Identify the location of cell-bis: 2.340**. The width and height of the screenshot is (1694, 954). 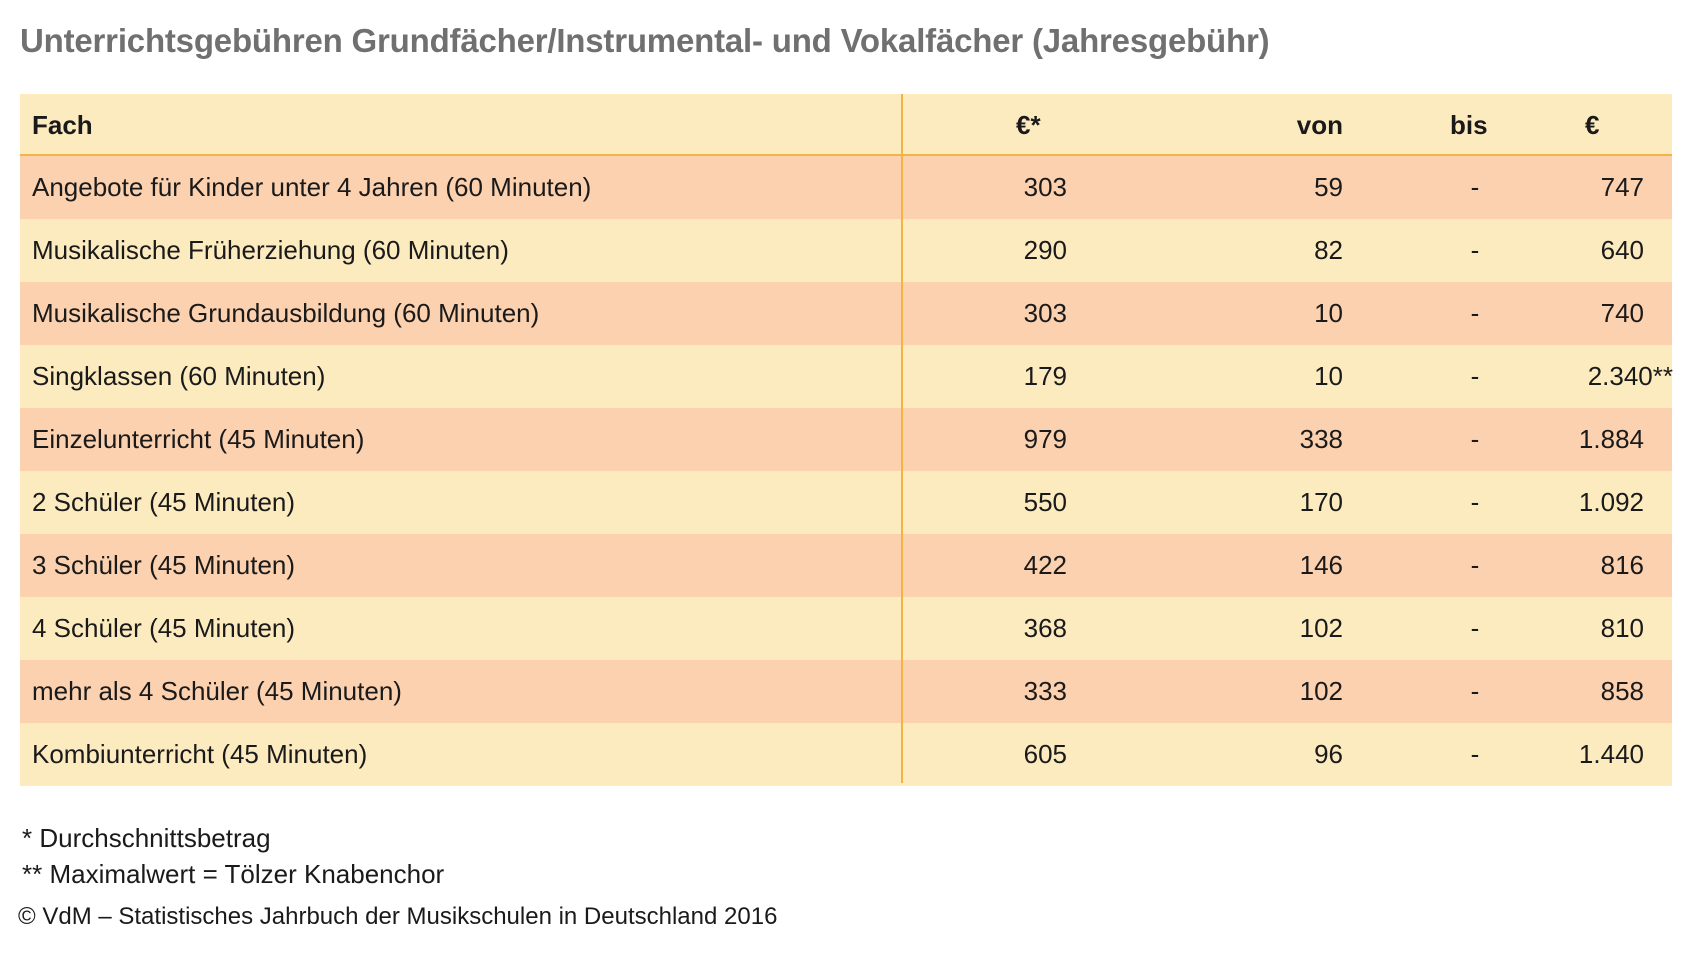
(1630, 376).